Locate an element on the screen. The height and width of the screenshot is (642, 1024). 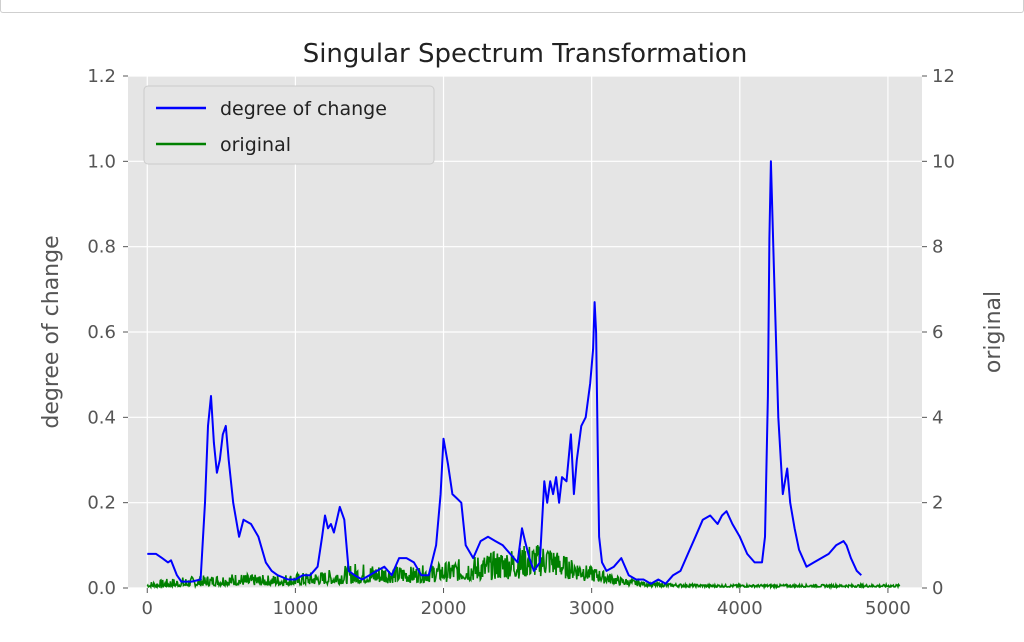
y-tick-label-right: 12 is located at coordinates (943, 76).